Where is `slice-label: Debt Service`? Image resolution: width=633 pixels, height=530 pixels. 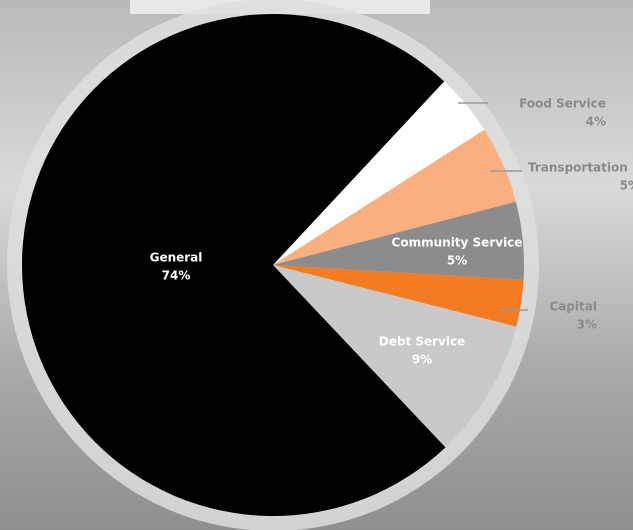
slice-label: Debt Service is located at coordinates (422, 342).